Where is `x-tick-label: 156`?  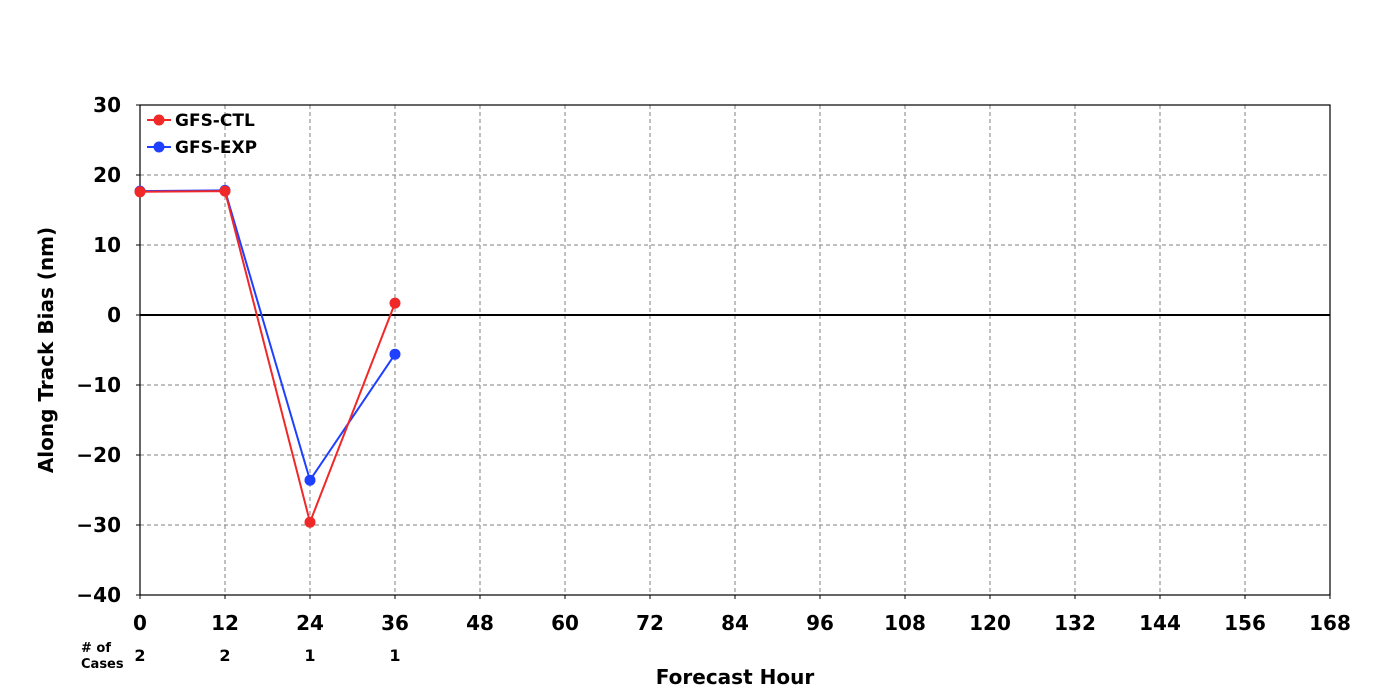
x-tick-label: 156 is located at coordinates (1245, 623).